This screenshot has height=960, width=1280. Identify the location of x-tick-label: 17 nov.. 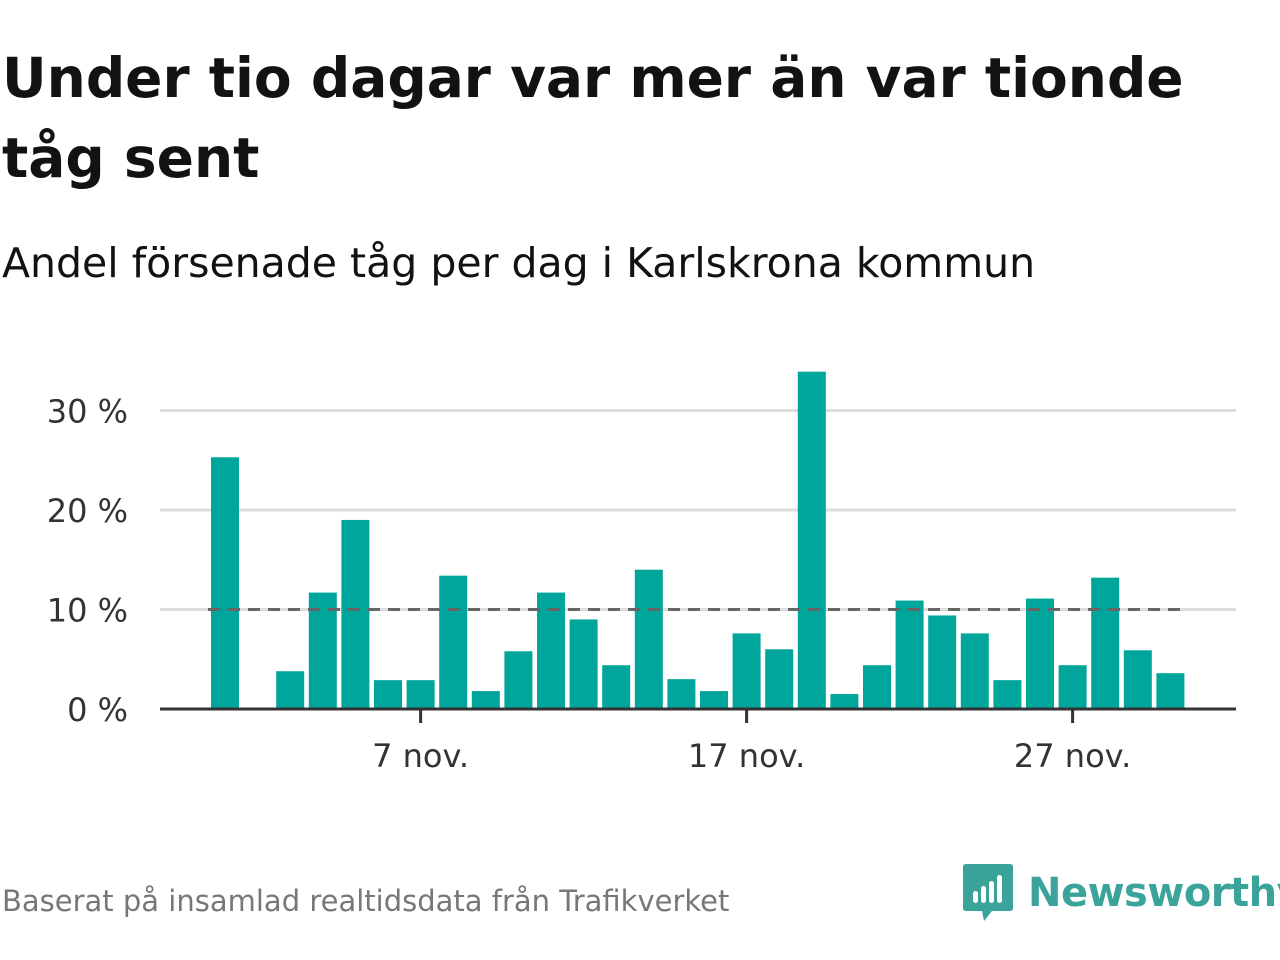
(746, 756).